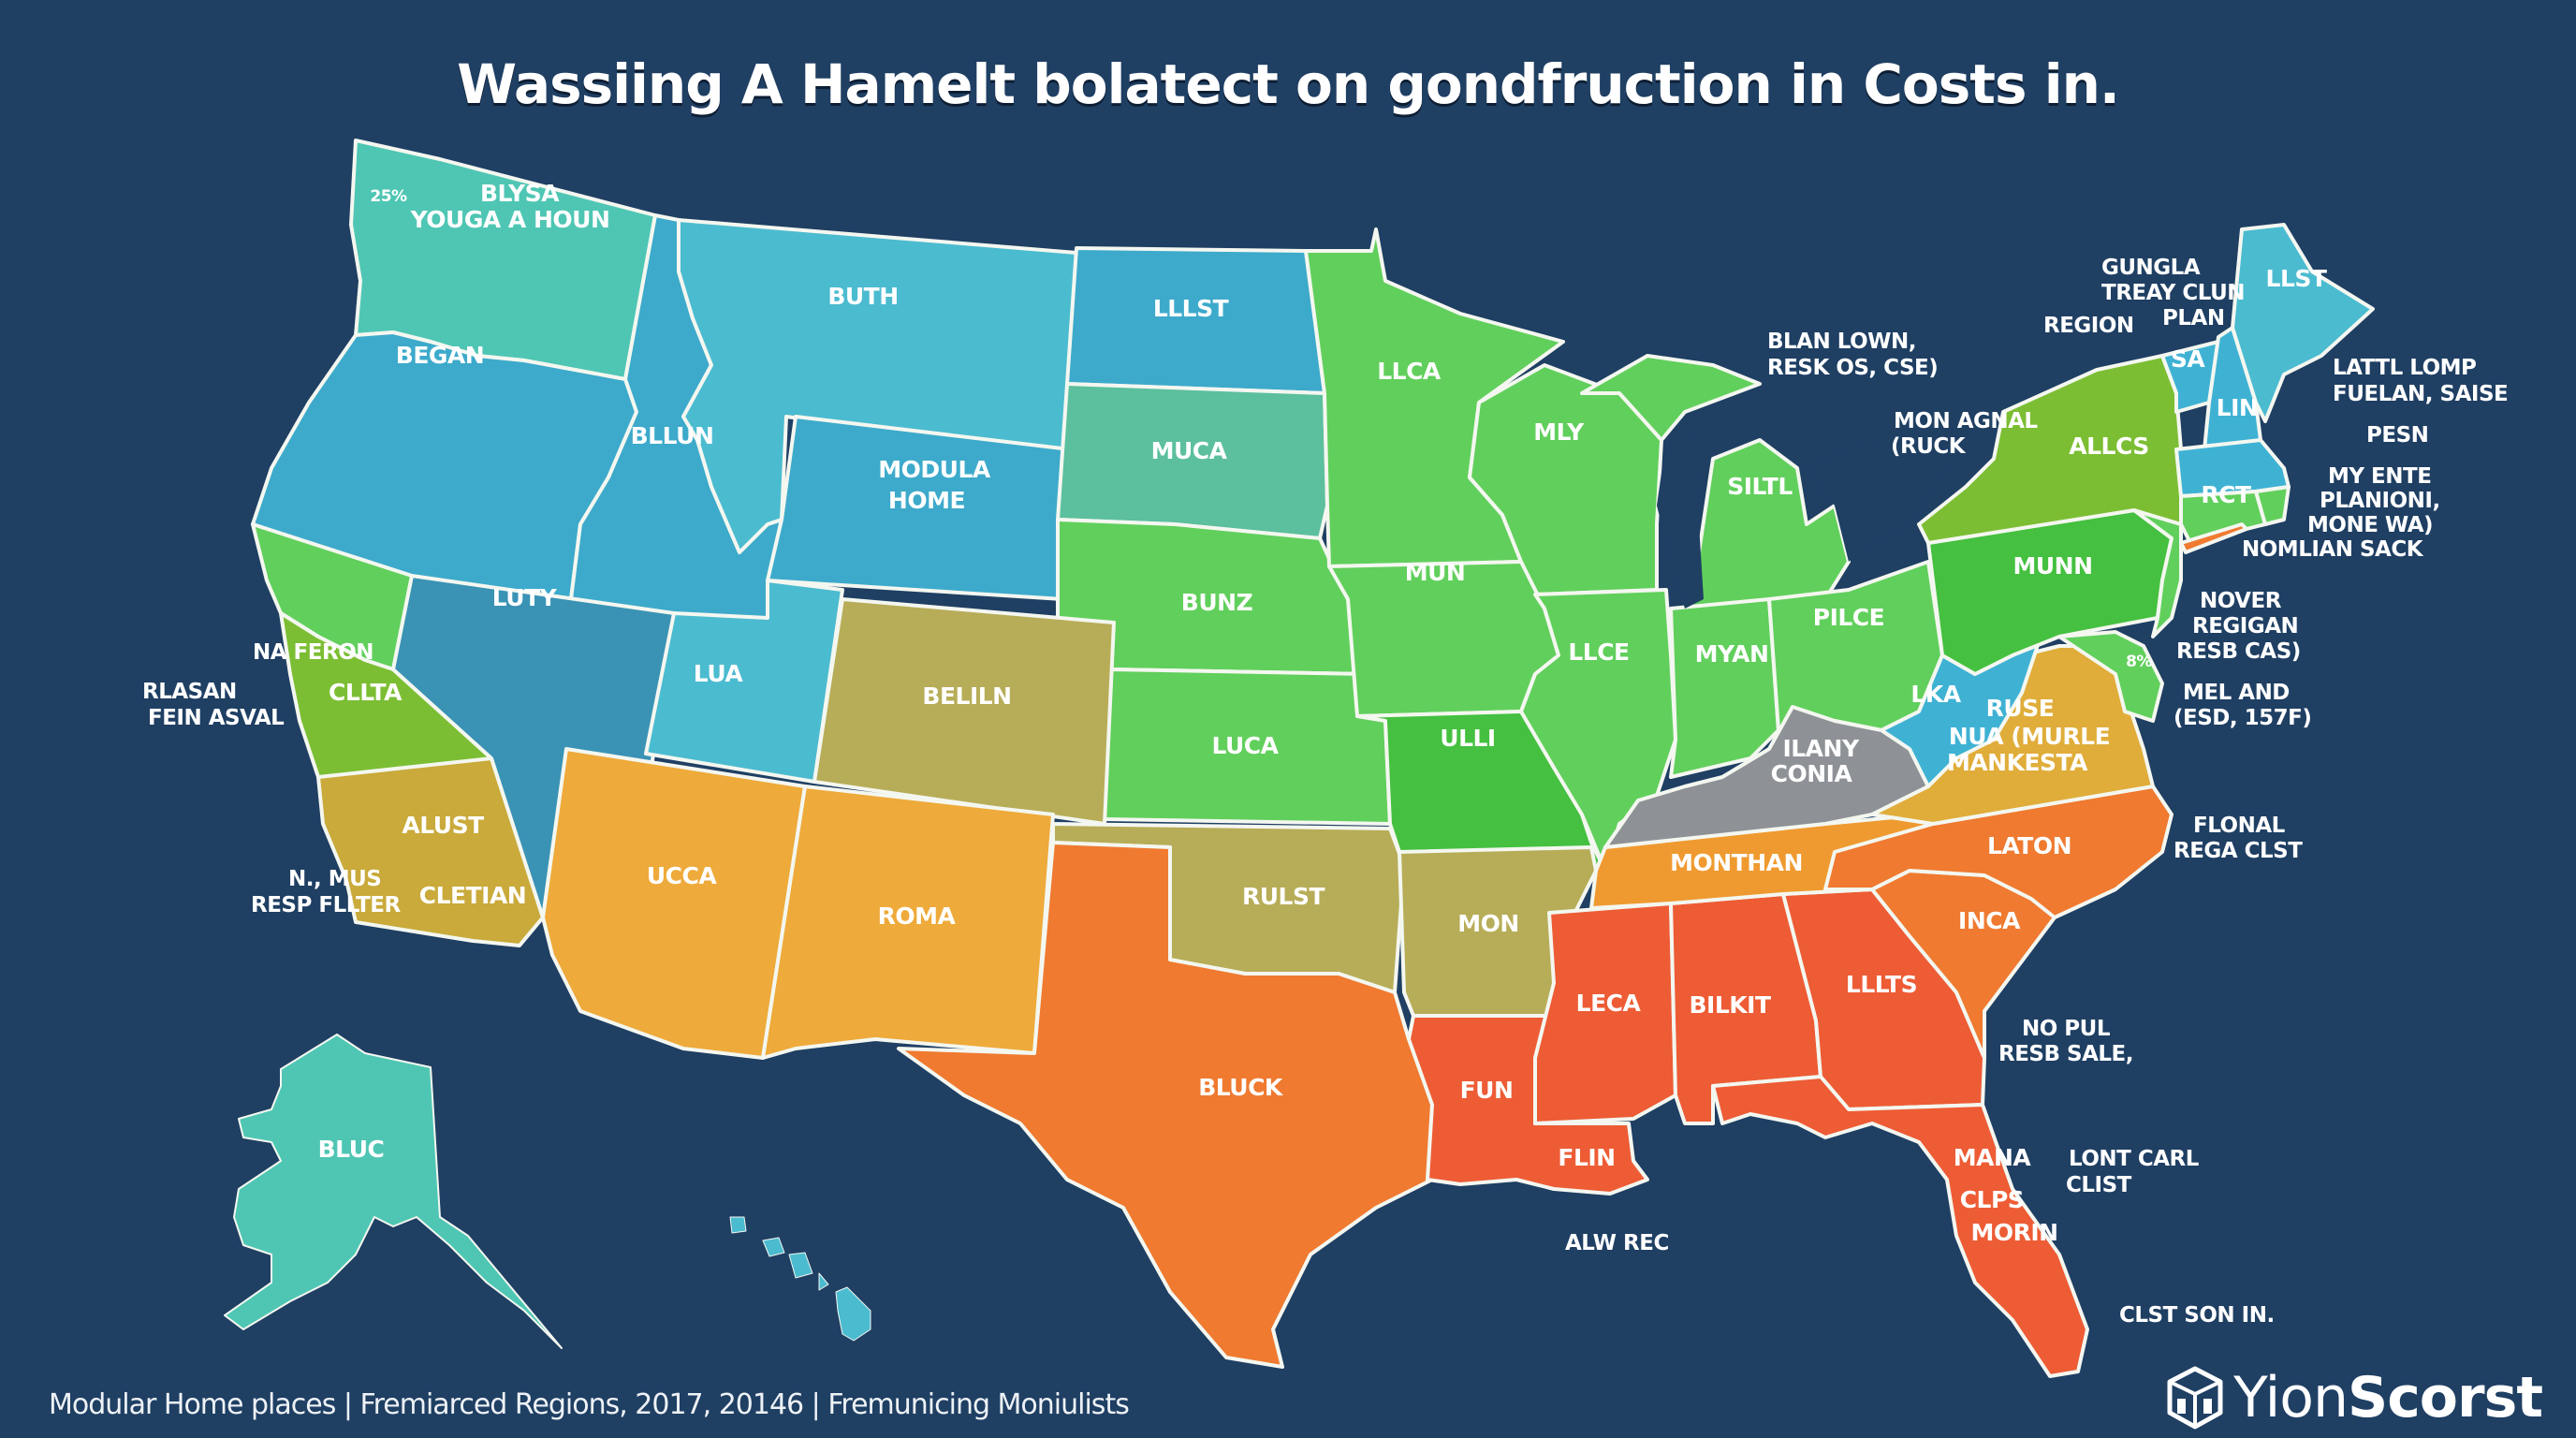 Image resolution: width=2576 pixels, height=1438 pixels. What do you see at coordinates (1736, 862) in the screenshot?
I see `label-tn: MONTHAN` at bounding box center [1736, 862].